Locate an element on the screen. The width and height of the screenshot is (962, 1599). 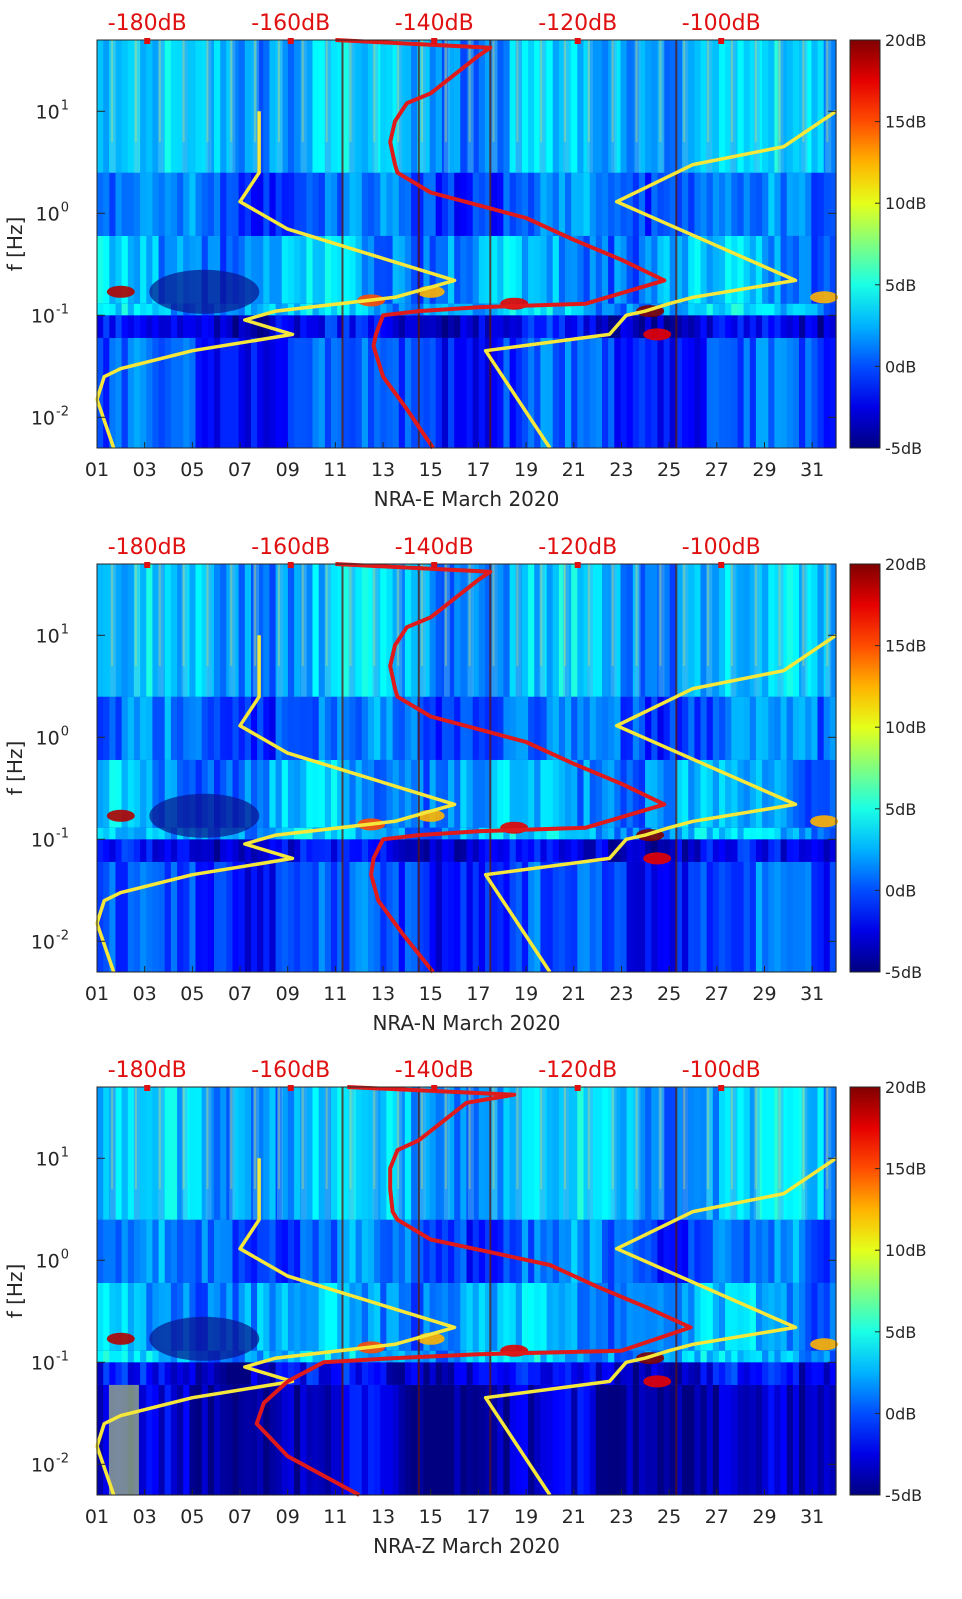
colorbar-label: -5dB is located at coordinates (903, 448).